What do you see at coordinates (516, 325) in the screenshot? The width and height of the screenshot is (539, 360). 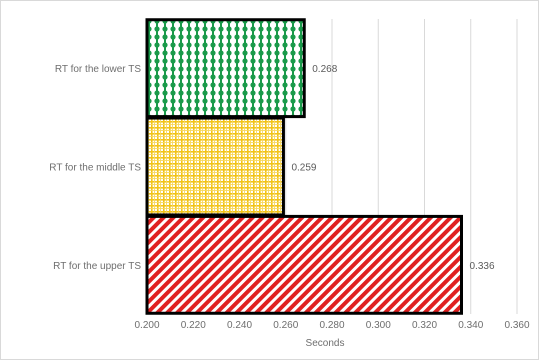 I see `x-tick-label: 0.360` at bounding box center [516, 325].